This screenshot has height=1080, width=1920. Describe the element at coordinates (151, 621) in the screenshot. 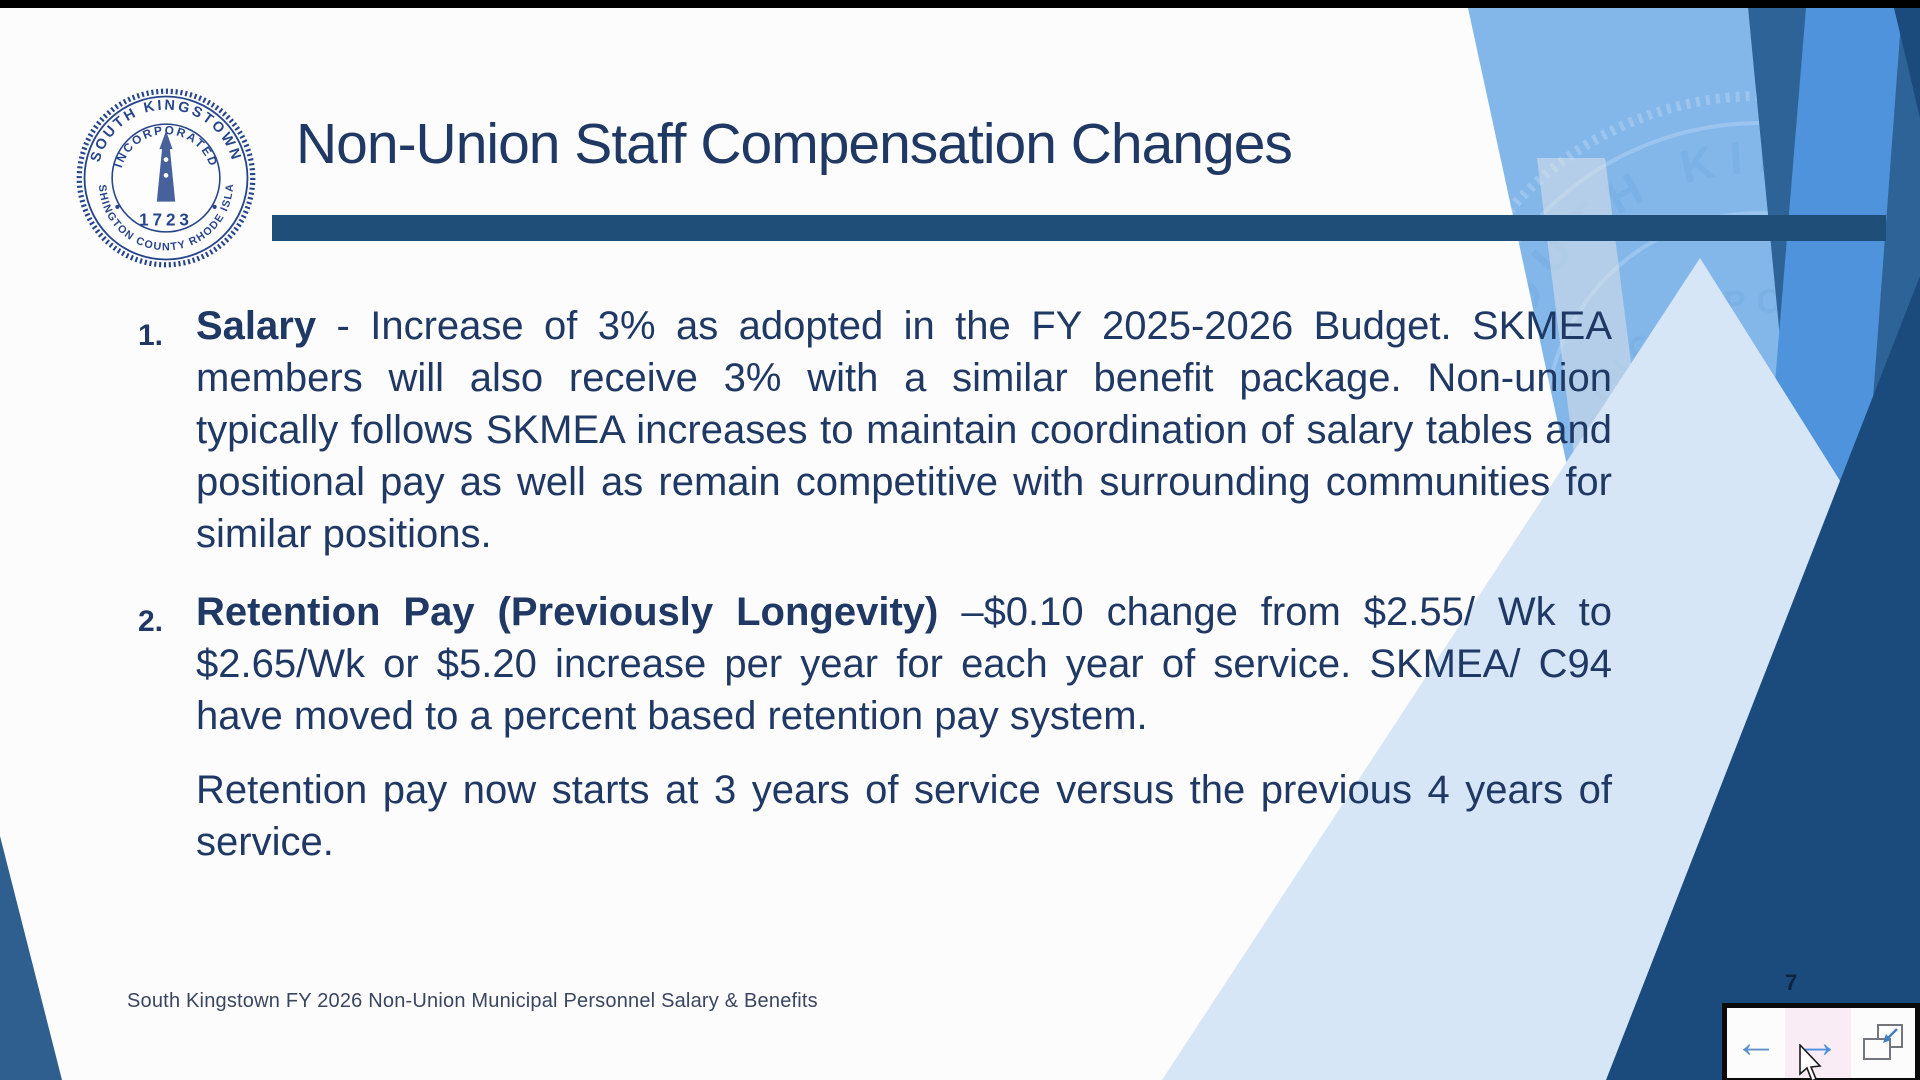

I see `list-number: 2.` at that location.